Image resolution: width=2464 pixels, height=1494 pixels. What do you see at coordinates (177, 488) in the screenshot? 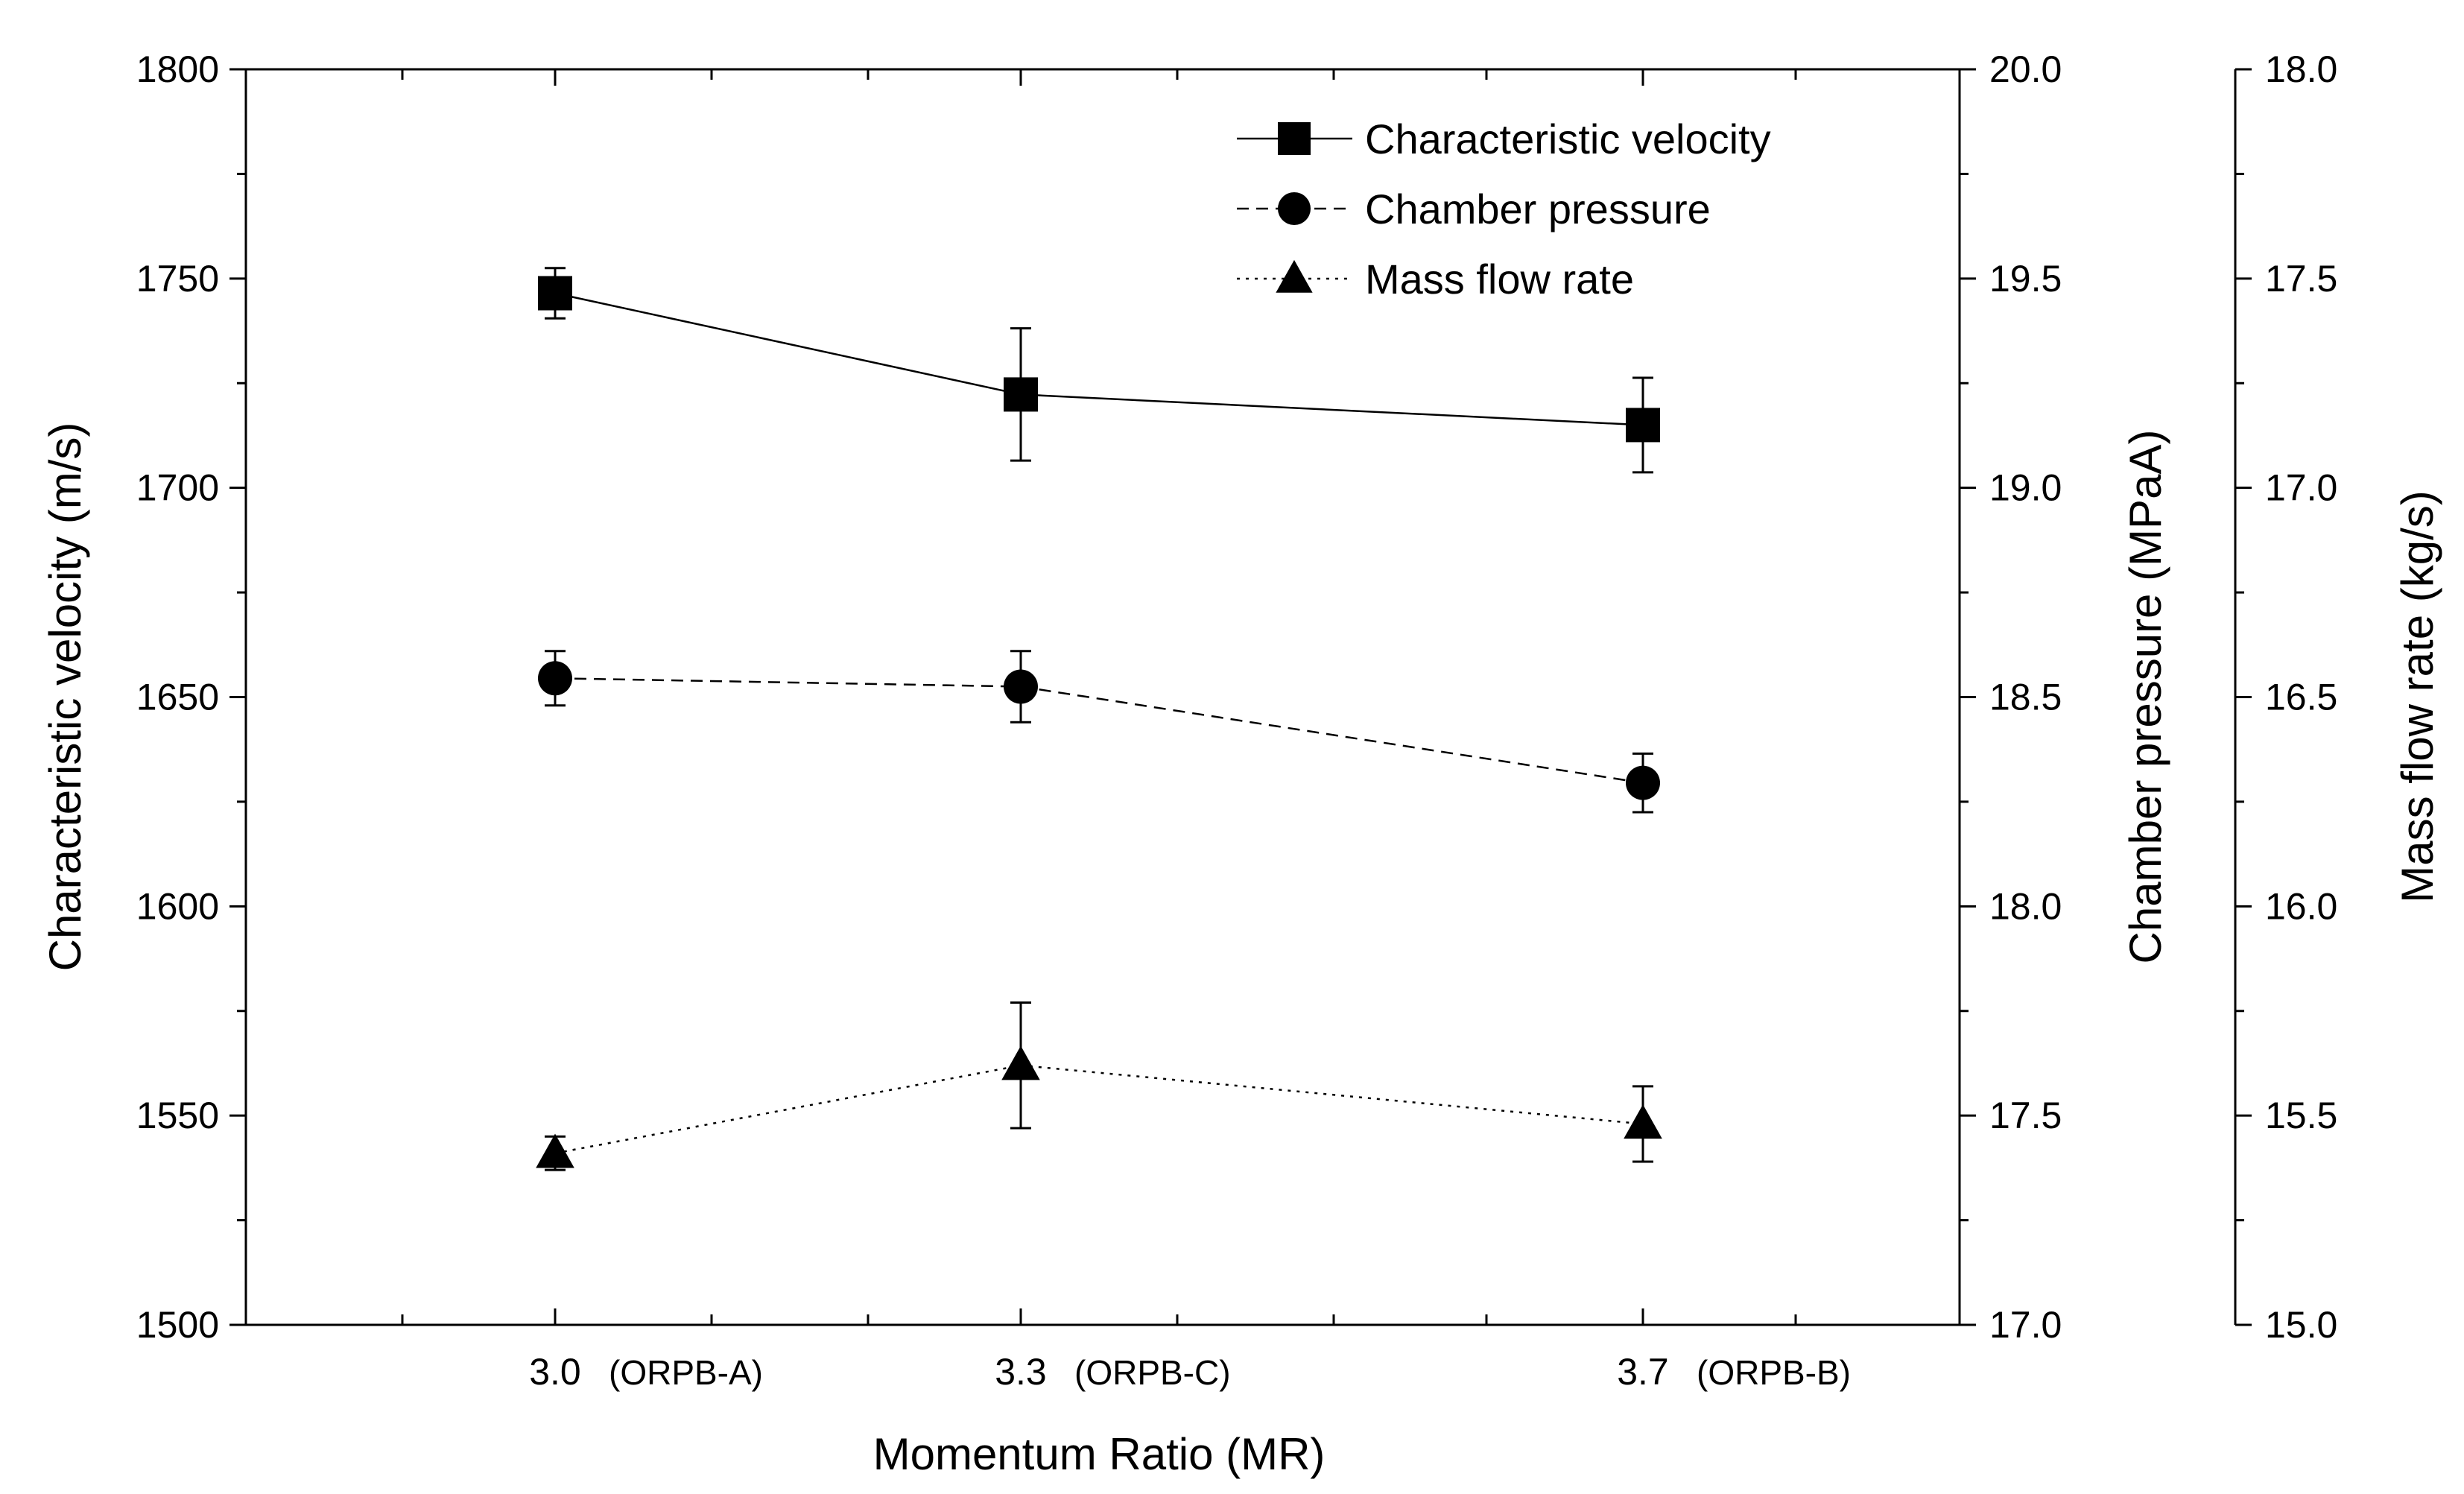
I see `left-tick-label: 1700` at bounding box center [177, 488].